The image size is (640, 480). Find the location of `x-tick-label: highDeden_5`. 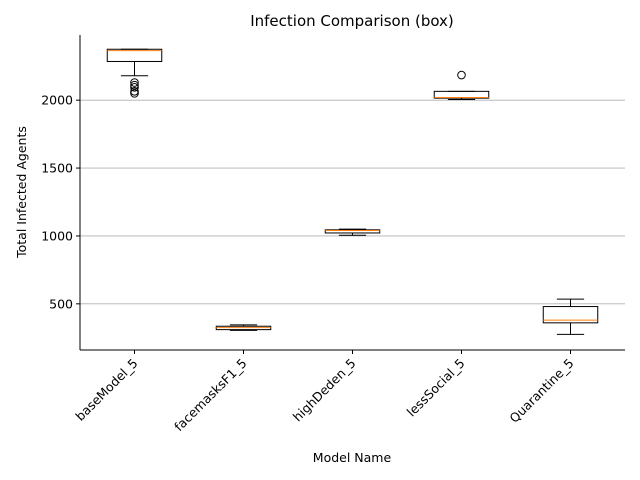

x-tick-label: highDeden_5 is located at coordinates (324, 390).